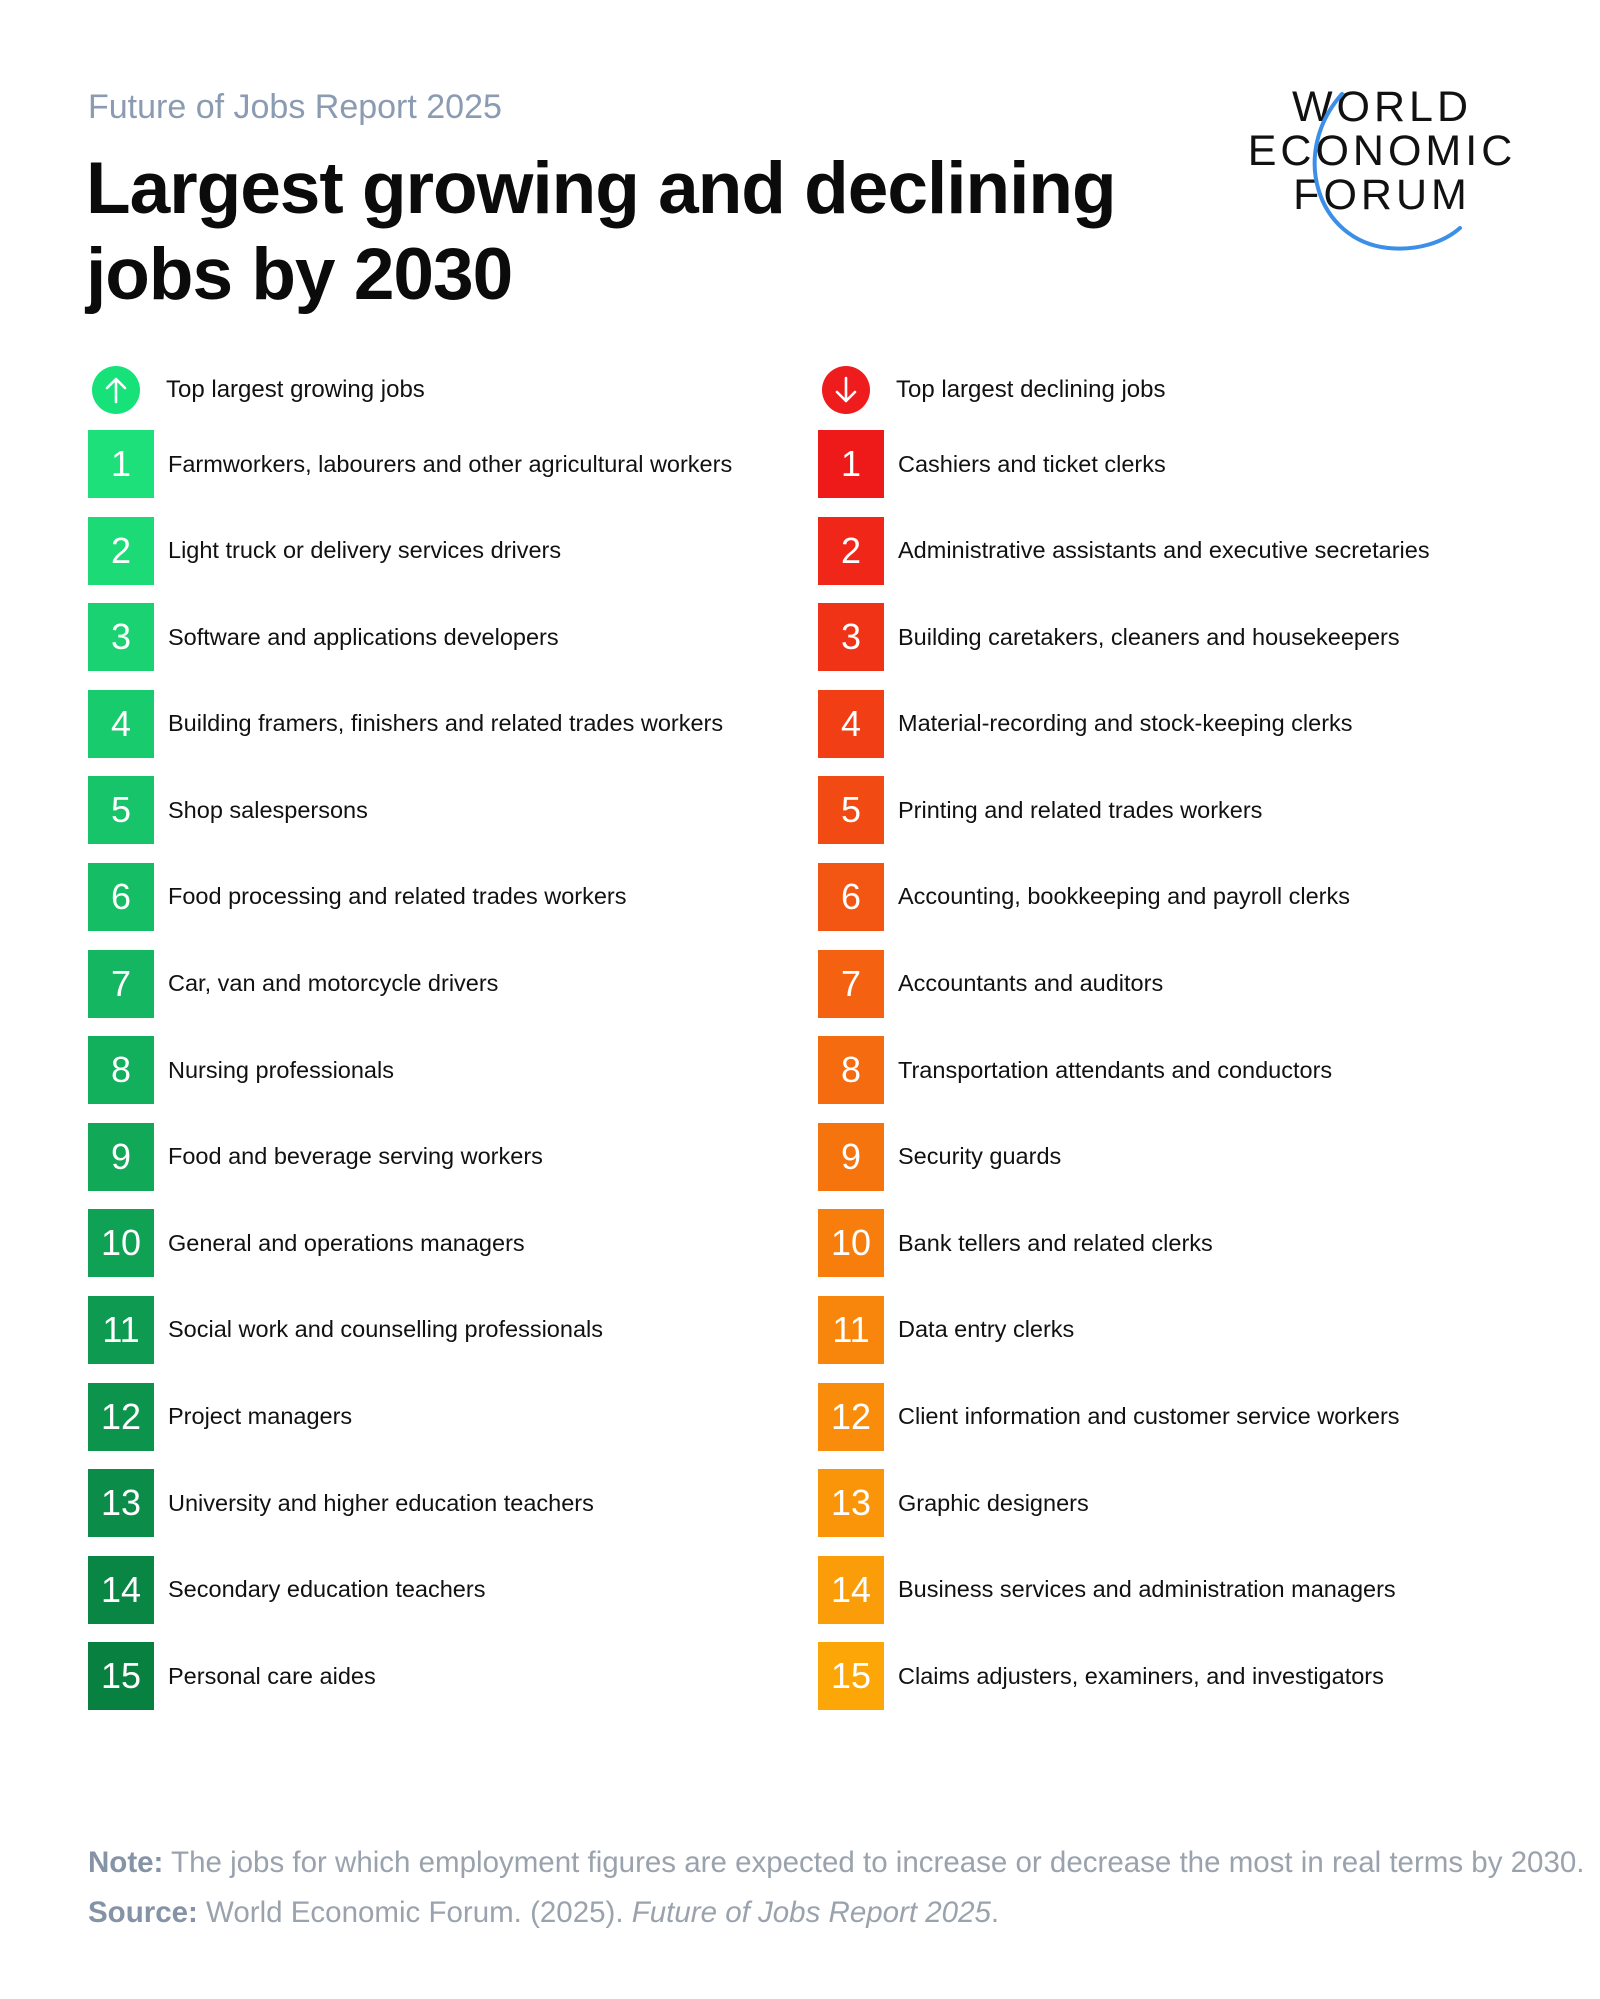 Image resolution: width=1600 pixels, height=1999 pixels. Describe the element at coordinates (121, 1676) in the screenshot. I see `growing-rank-badge: 15` at that location.